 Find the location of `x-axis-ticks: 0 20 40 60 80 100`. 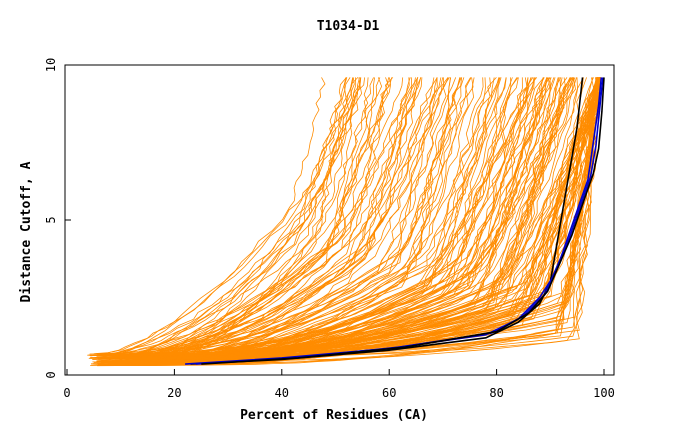

x-axis-ticks: 0 20 40 60 80 100 is located at coordinates (339, 384).